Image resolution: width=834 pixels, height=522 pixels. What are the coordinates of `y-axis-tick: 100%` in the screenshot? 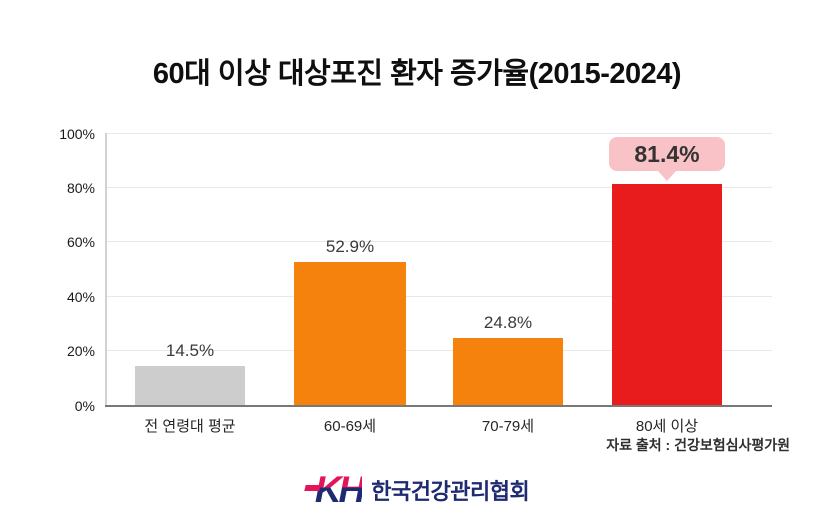 It's located at (77, 134).